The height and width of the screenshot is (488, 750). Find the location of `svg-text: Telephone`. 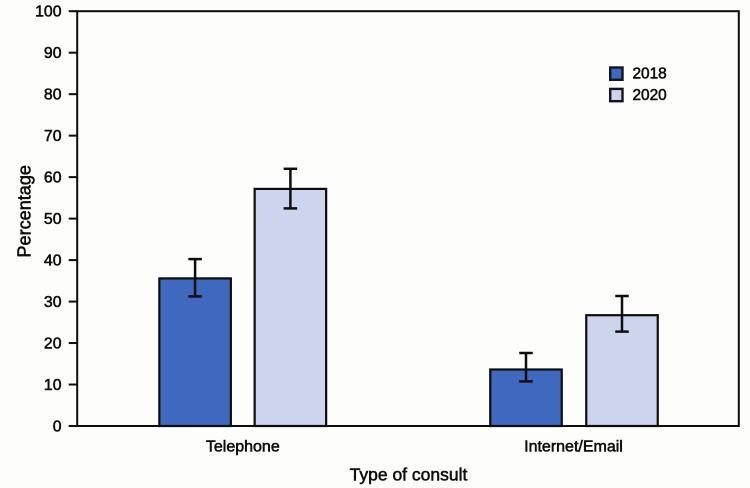

svg-text: Telephone is located at coordinates (243, 447).